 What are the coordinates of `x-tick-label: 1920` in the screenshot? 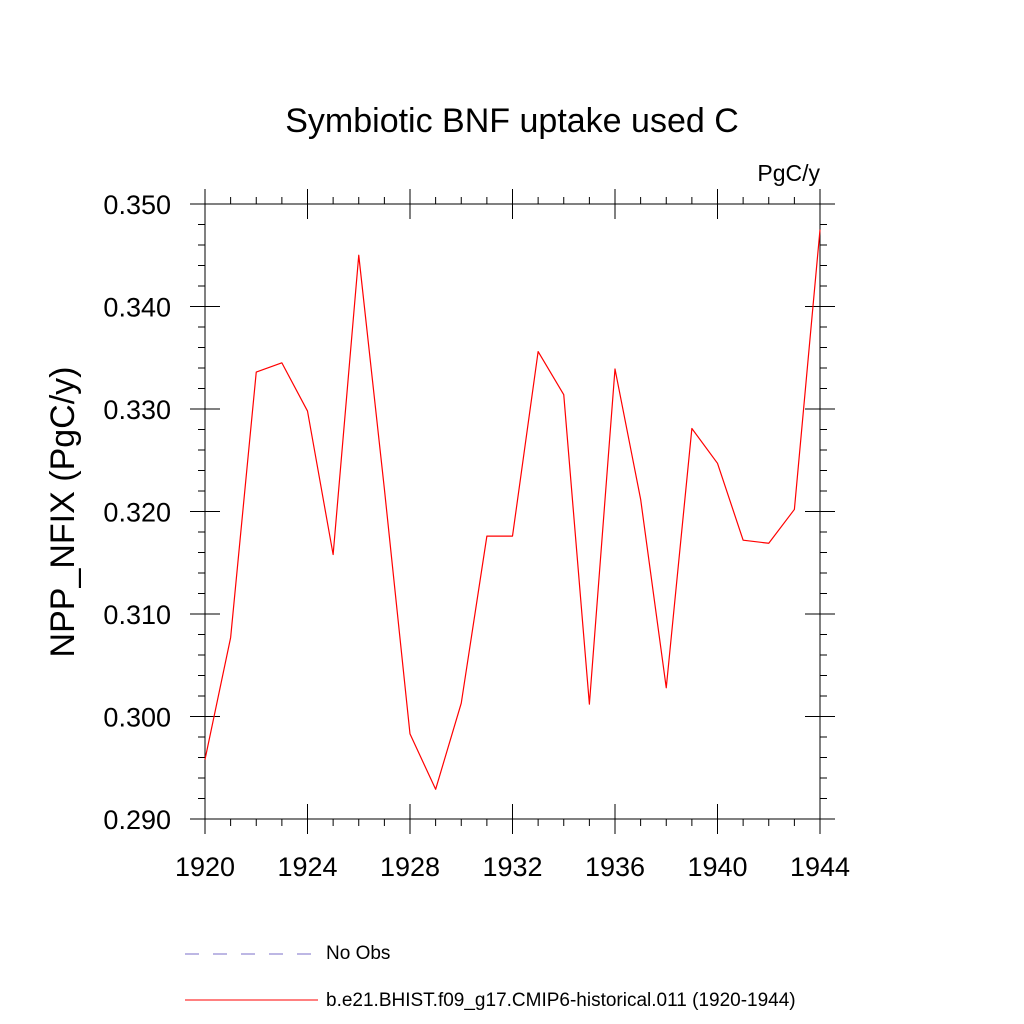 It's located at (205, 867).